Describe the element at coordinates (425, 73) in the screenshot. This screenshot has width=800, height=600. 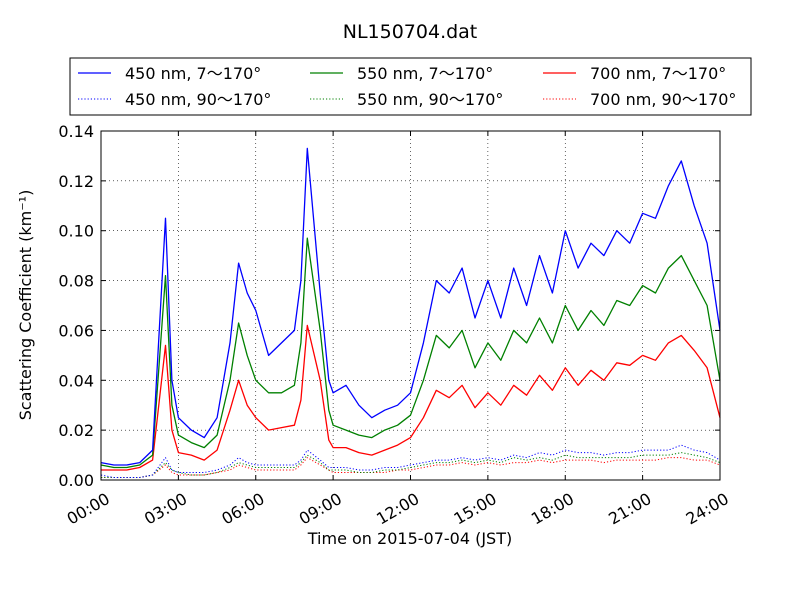
I see `legend-label: 550 nm, 7～170°` at that location.